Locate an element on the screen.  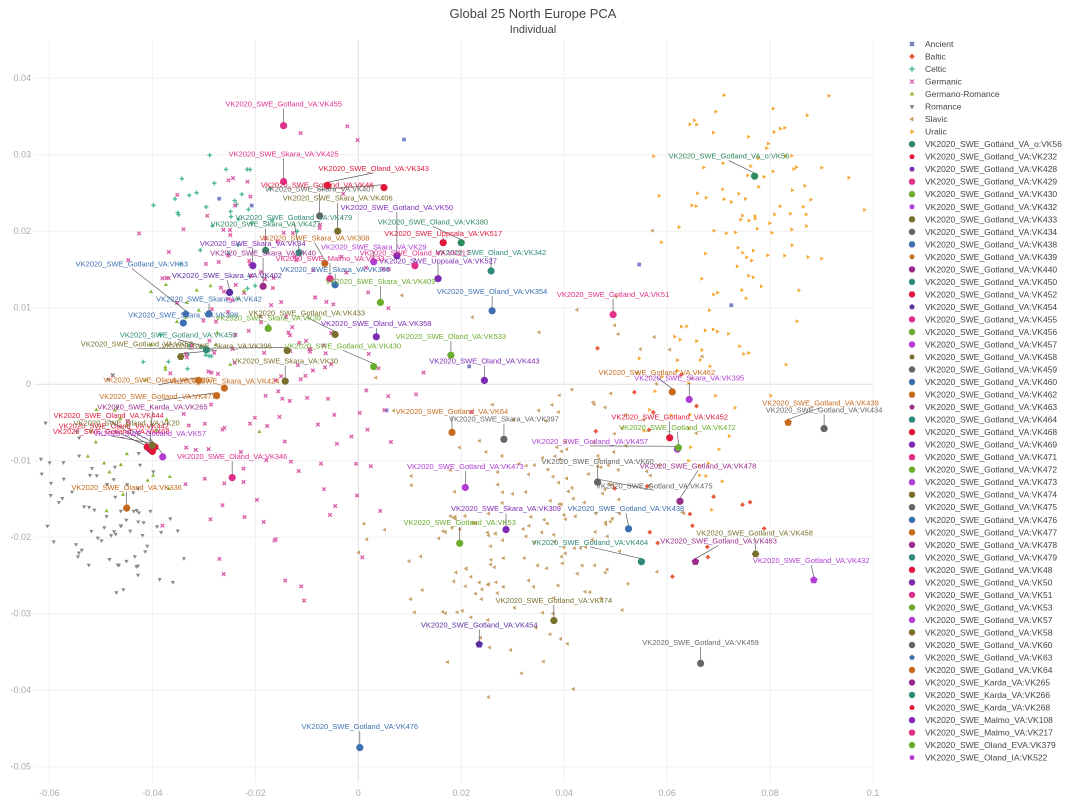
legend-item: Slavic is located at coordinates (928, 119).